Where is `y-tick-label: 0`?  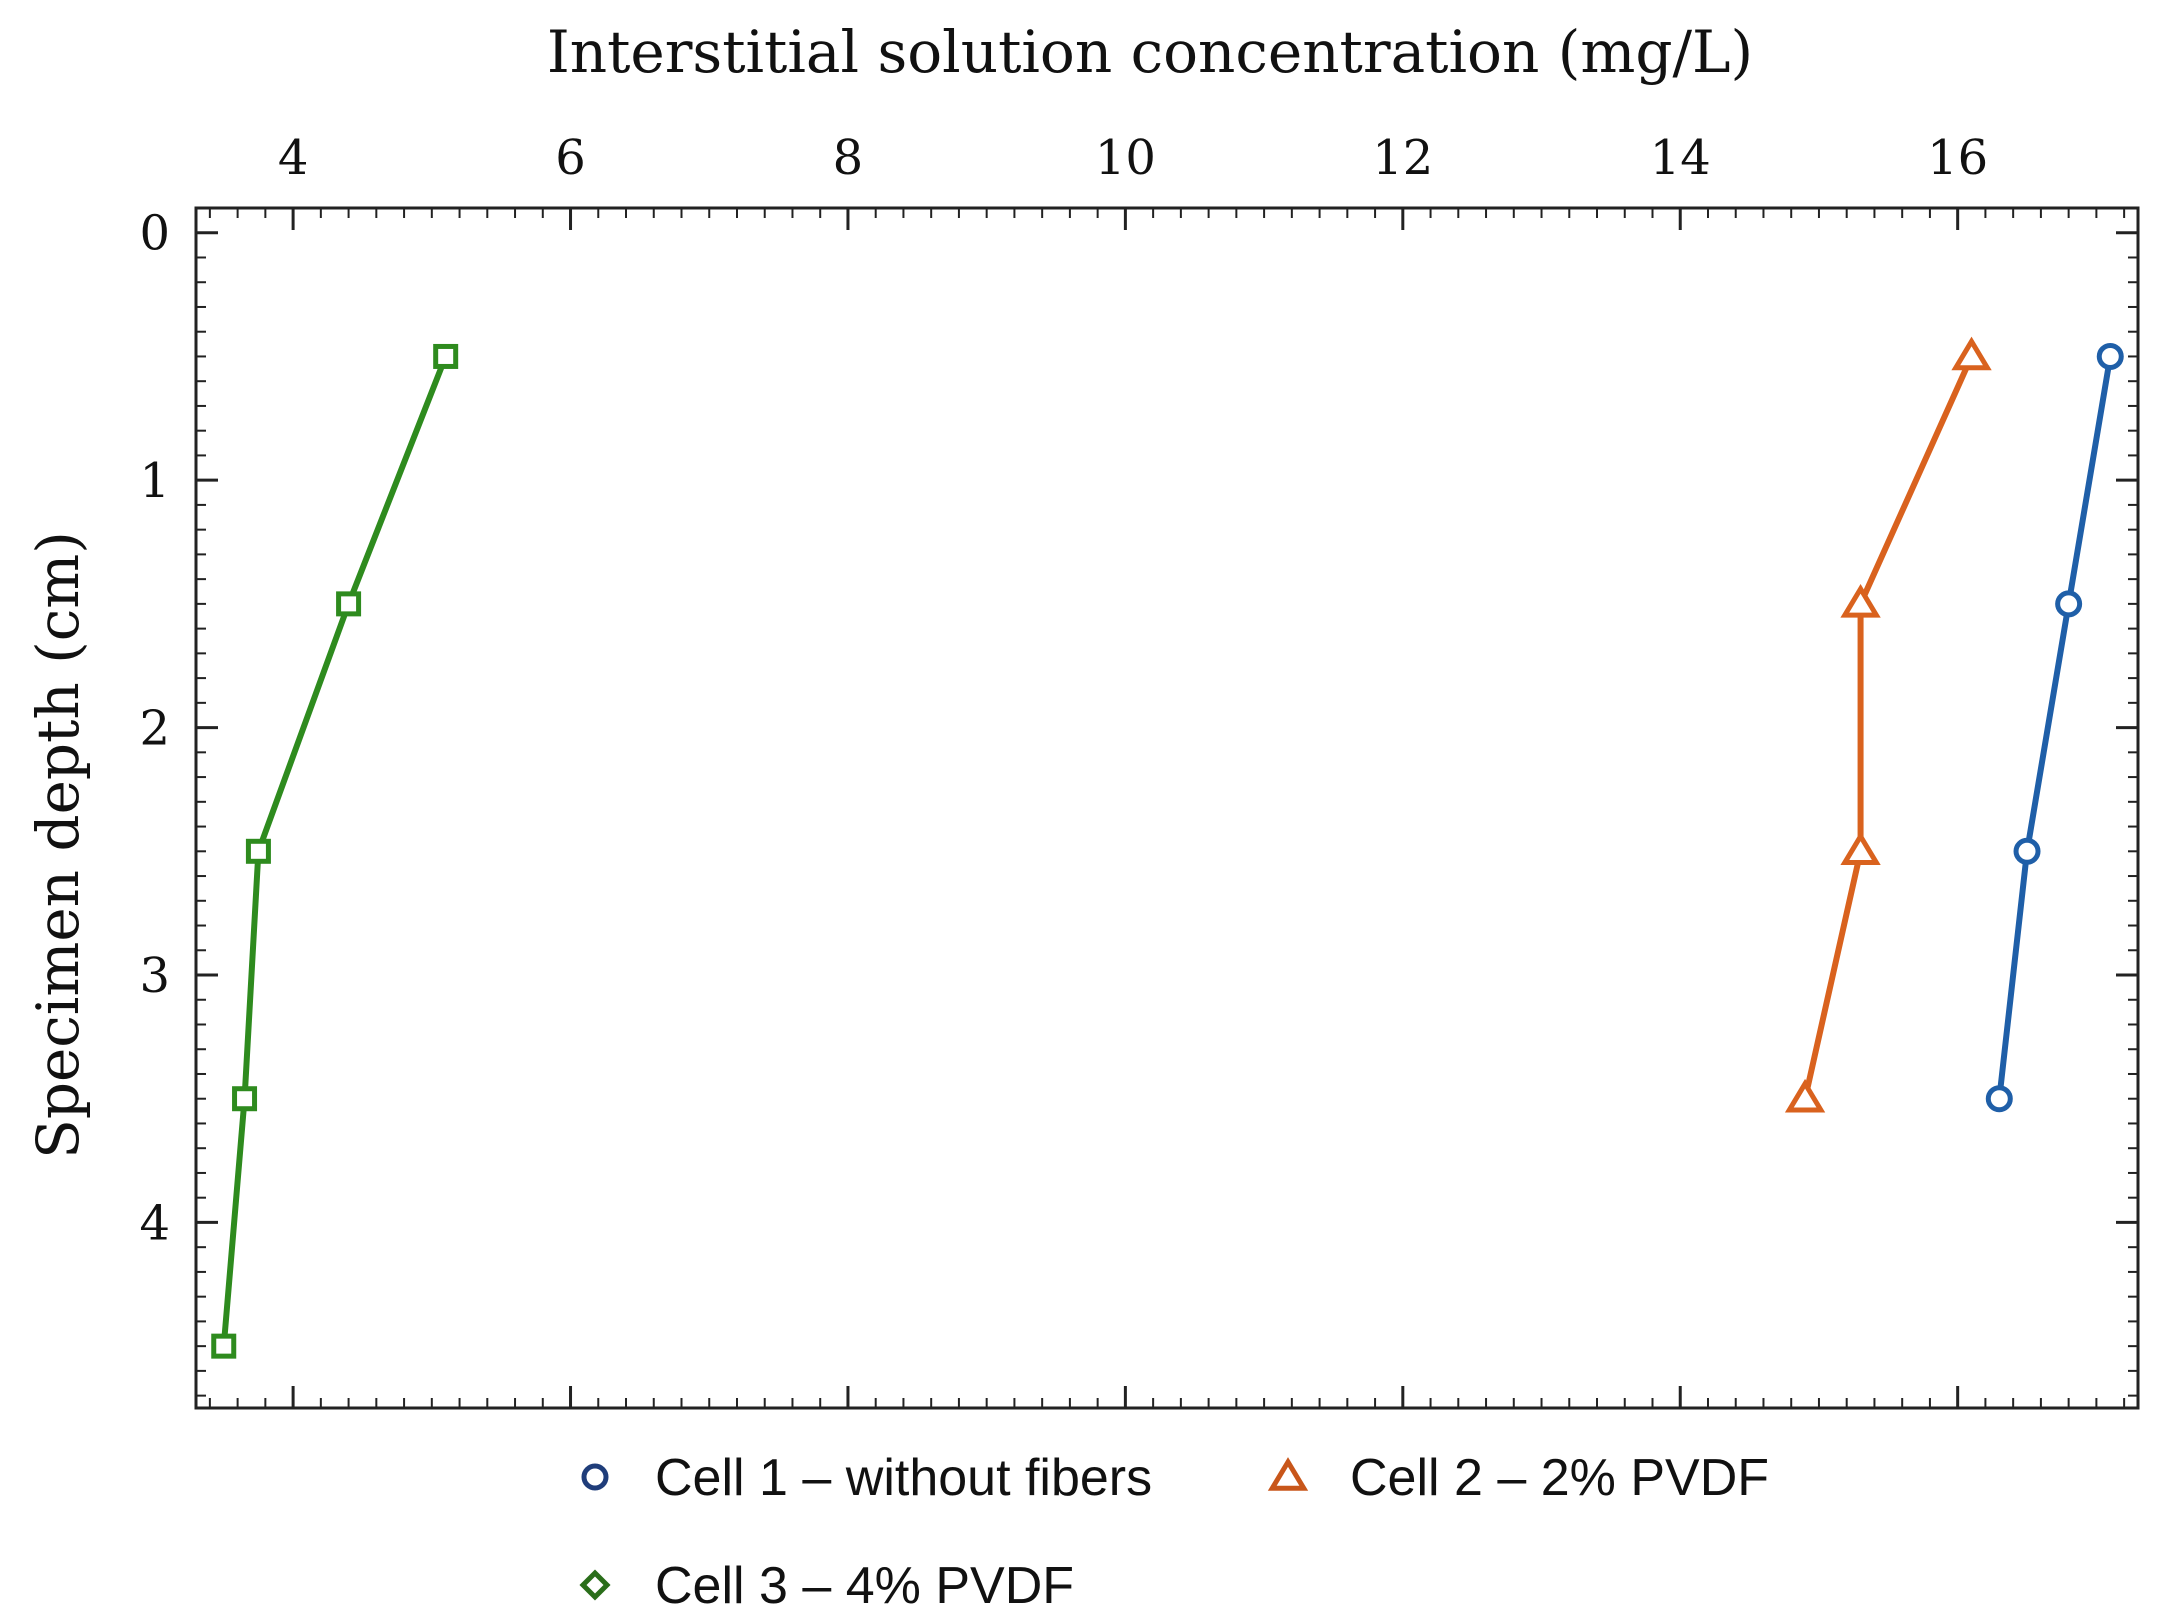 y-tick-label: 0 is located at coordinates (154, 234).